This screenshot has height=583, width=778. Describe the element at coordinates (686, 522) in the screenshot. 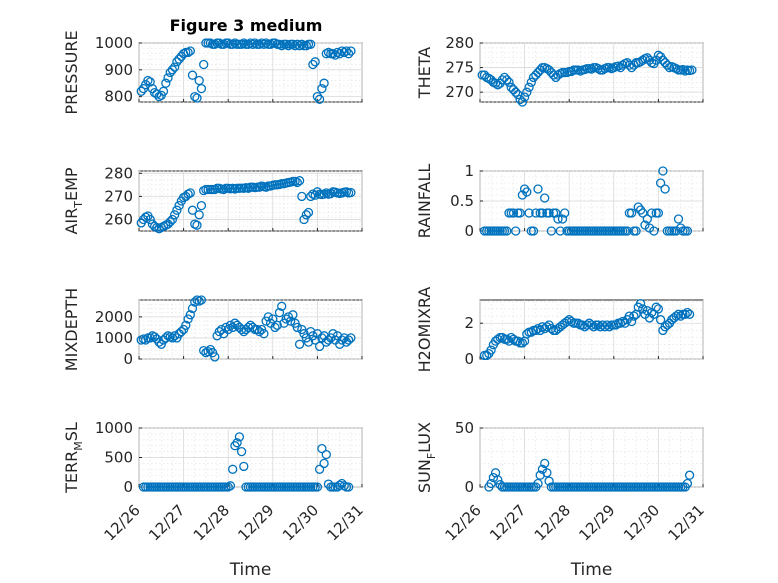

I see `x-tick-label: 12/31` at that location.